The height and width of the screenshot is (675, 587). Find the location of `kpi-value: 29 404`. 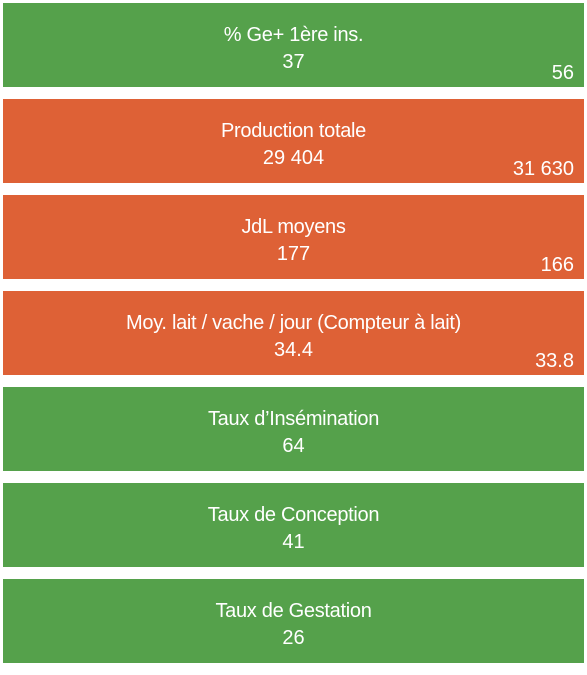

kpi-value: 29 404 is located at coordinates (293, 158).